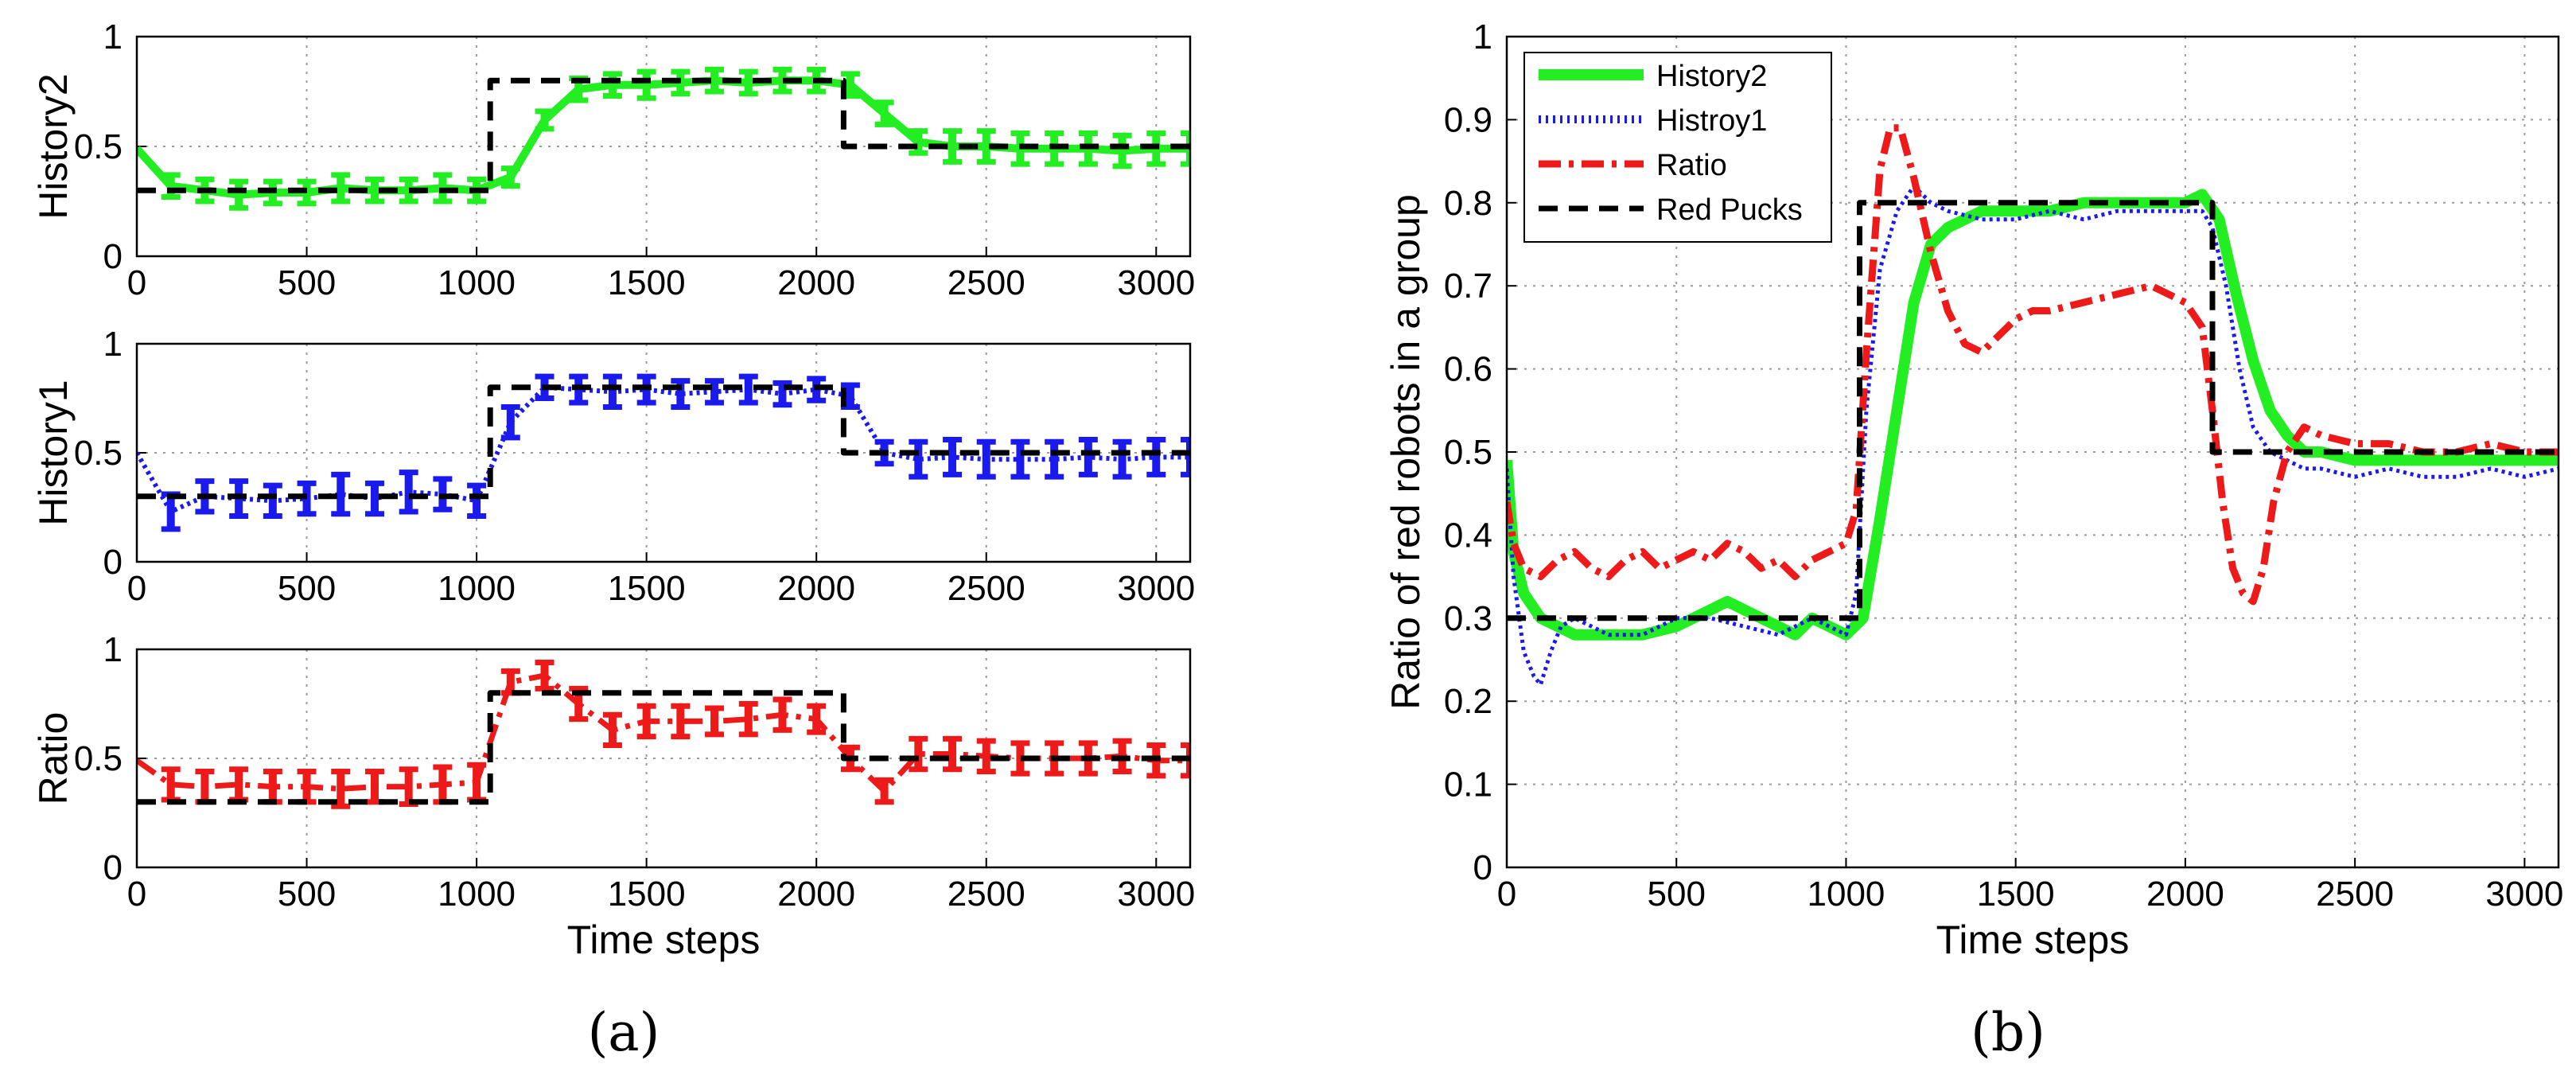  Describe the element at coordinates (1468, 369) in the screenshot. I see `y-tick-label: 0.6` at that location.